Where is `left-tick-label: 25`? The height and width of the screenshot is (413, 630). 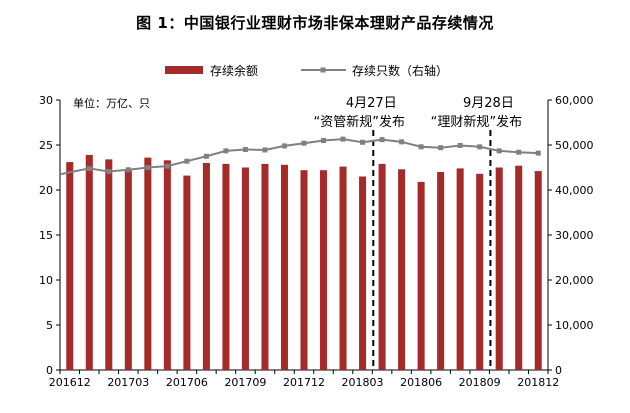 left-tick-label: 25 is located at coordinates (46, 145).